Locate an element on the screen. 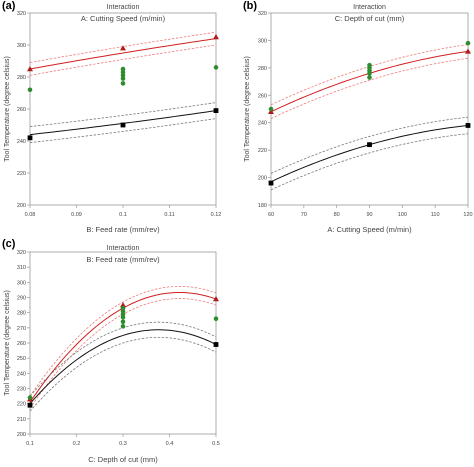 The width and height of the screenshot is (474, 467). y-tick-label: 310 is located at coordinates (21, 268).